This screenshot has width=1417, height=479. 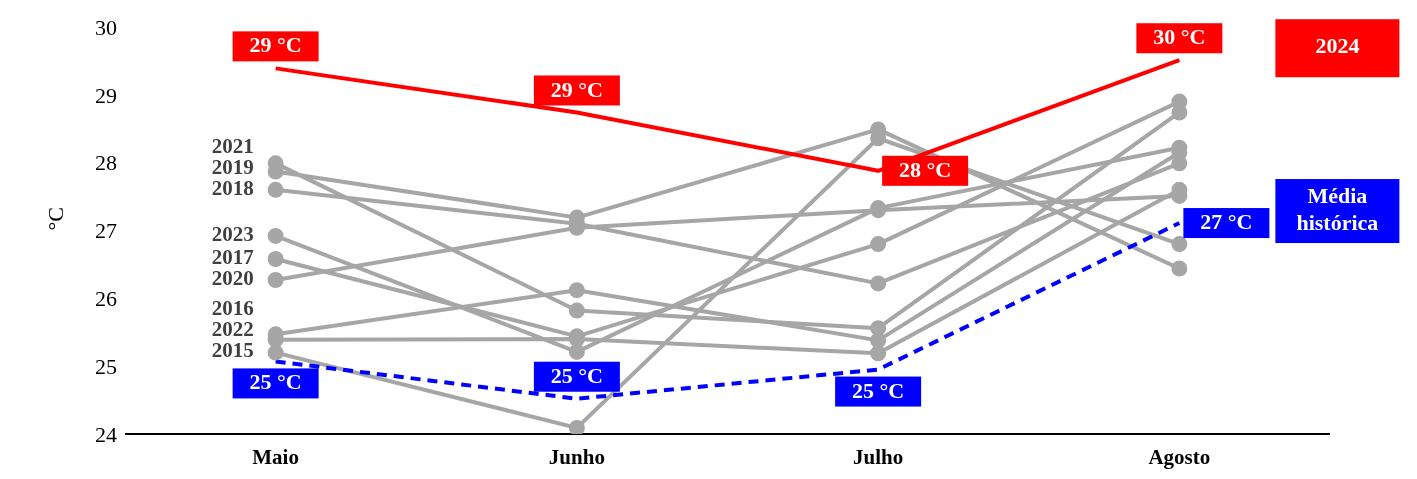 I want to click on y-tick-label: 29, so click(x=106, y=95).